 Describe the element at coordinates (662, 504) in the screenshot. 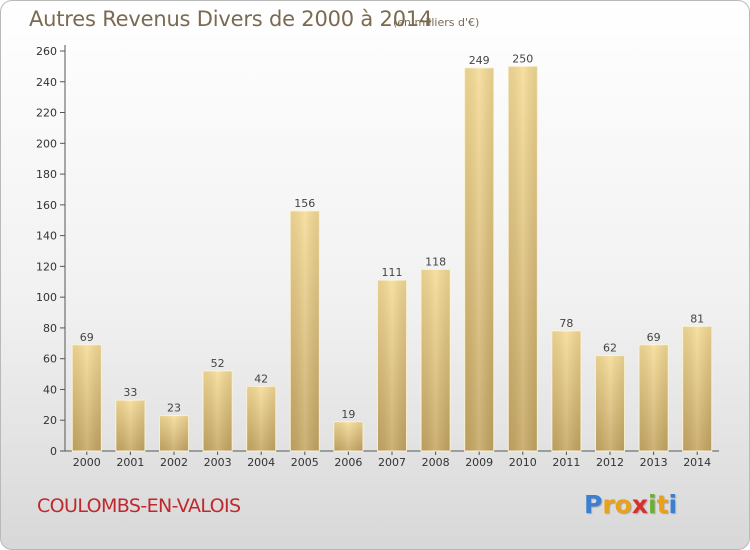

I see `brand-letter: t` at that location.